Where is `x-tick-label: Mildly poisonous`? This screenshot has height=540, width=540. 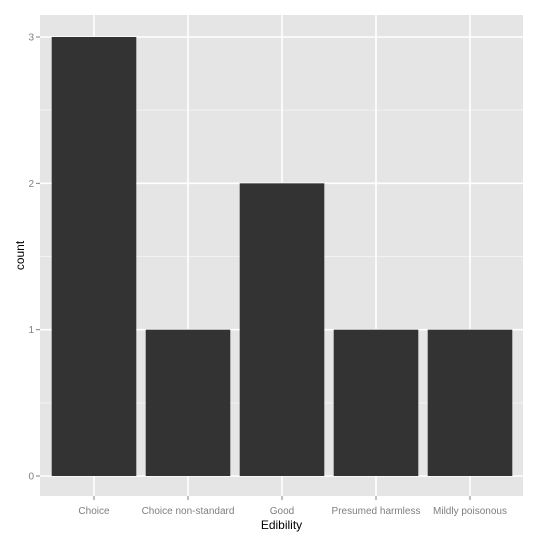 x-tick-label: Mildly poisonous is located at coordinates (470, 511).